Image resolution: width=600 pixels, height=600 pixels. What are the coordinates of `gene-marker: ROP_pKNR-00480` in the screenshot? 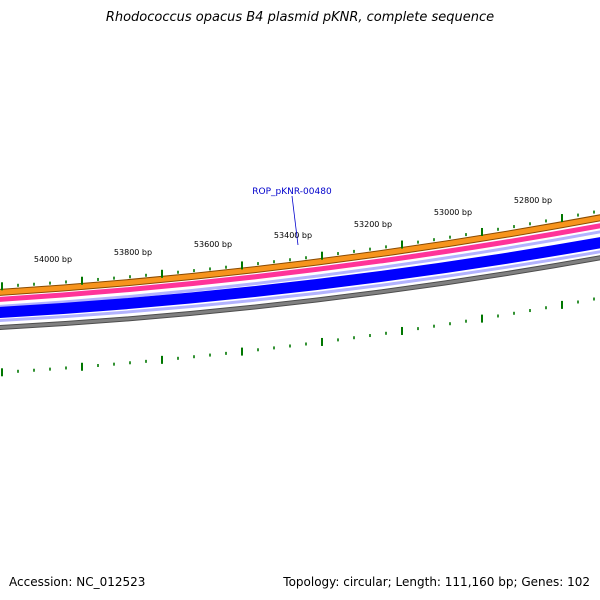 It's located at (292, 216).